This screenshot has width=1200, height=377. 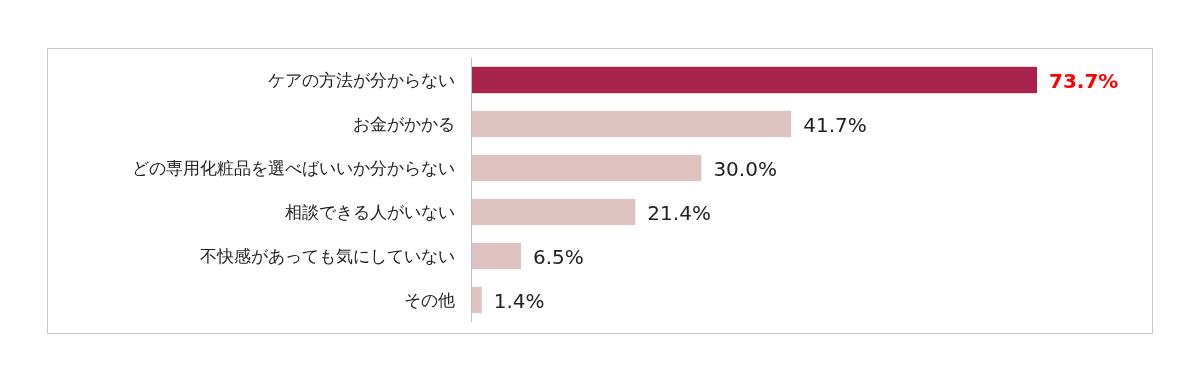 What do you see at coordinates (679, 213) in the screenshot?
I see `data-label: 21.4%` at bounding box center [679, 213].